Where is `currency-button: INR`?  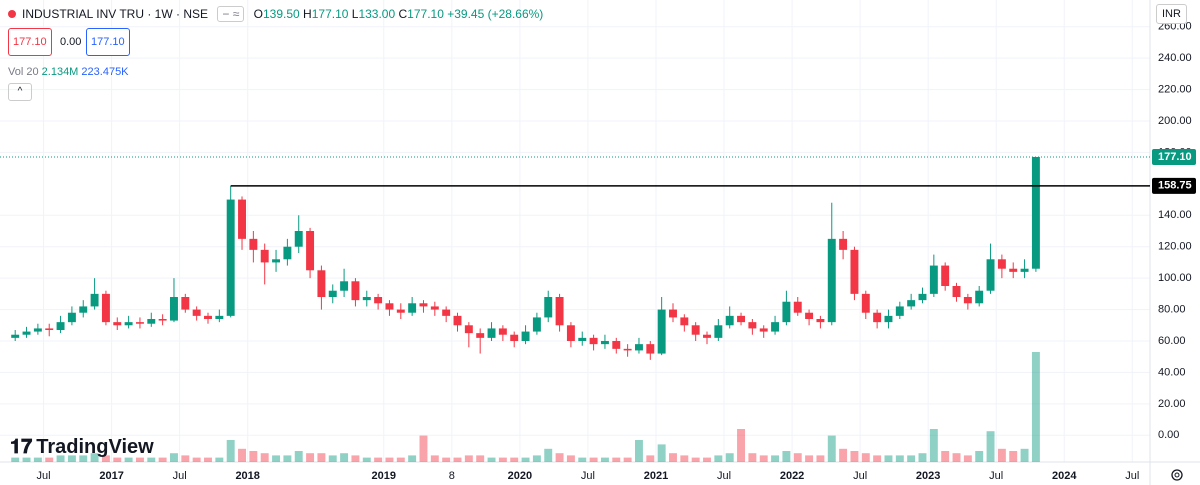
currency-button: INR is located at coordinates (1171, 14).